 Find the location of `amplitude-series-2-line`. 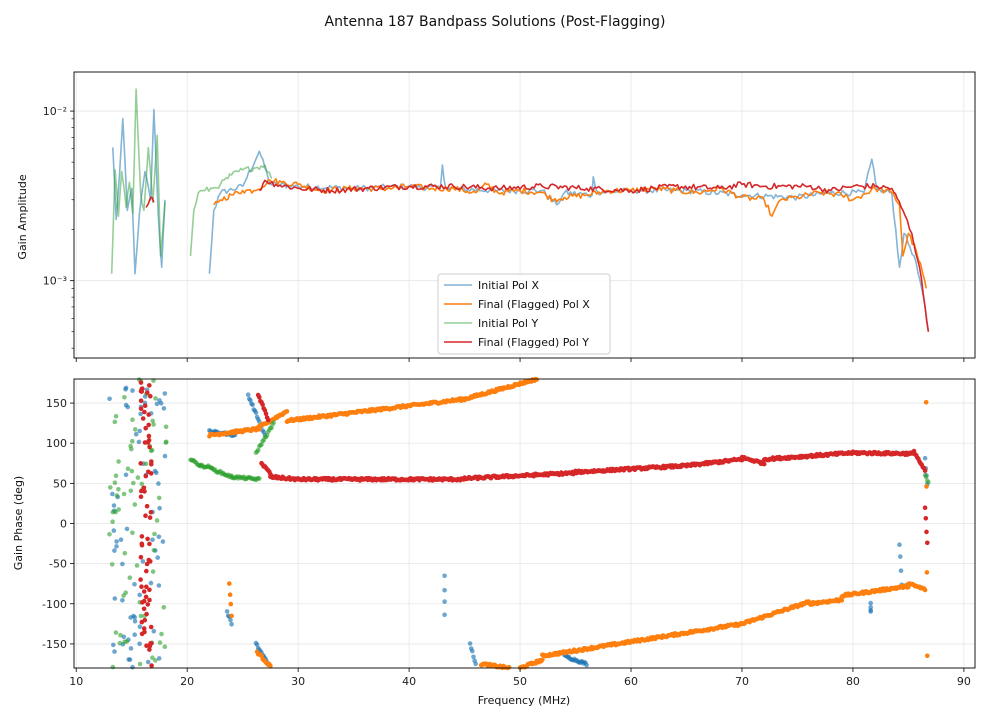

amplitude-series-2-line is located at coordinates (231, 210).